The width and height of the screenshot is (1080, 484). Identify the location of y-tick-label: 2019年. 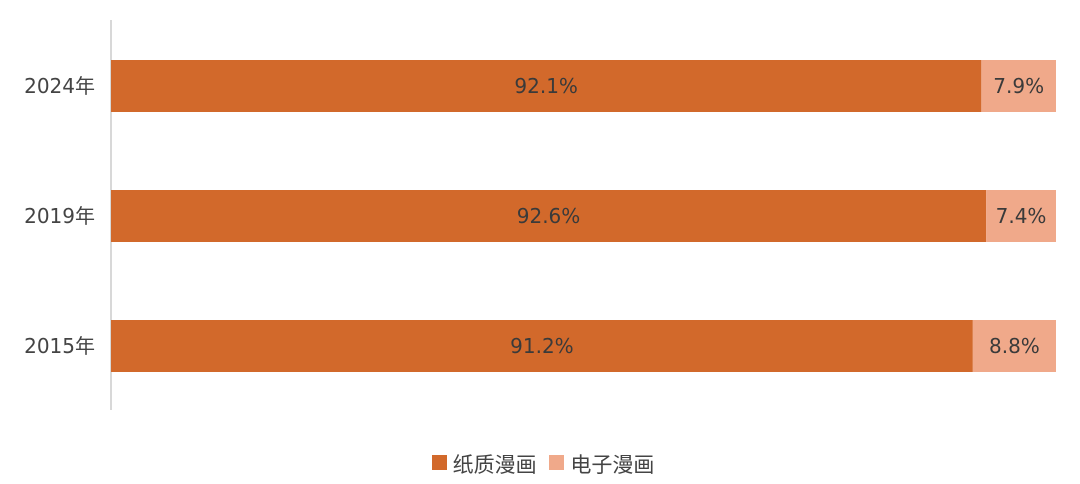
(59, 216).